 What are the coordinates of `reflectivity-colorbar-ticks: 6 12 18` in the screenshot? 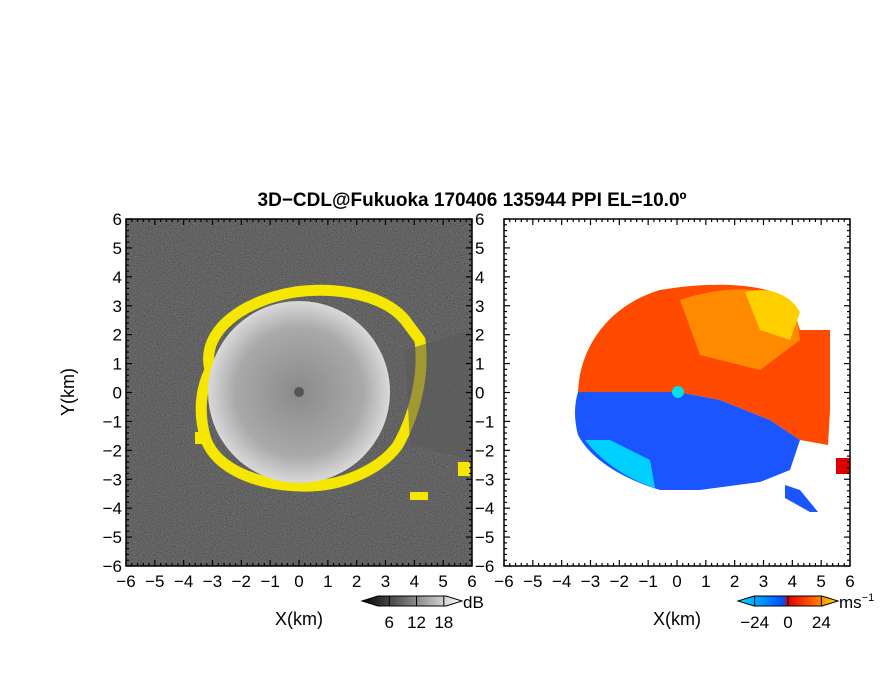 It's located at (419, 614).